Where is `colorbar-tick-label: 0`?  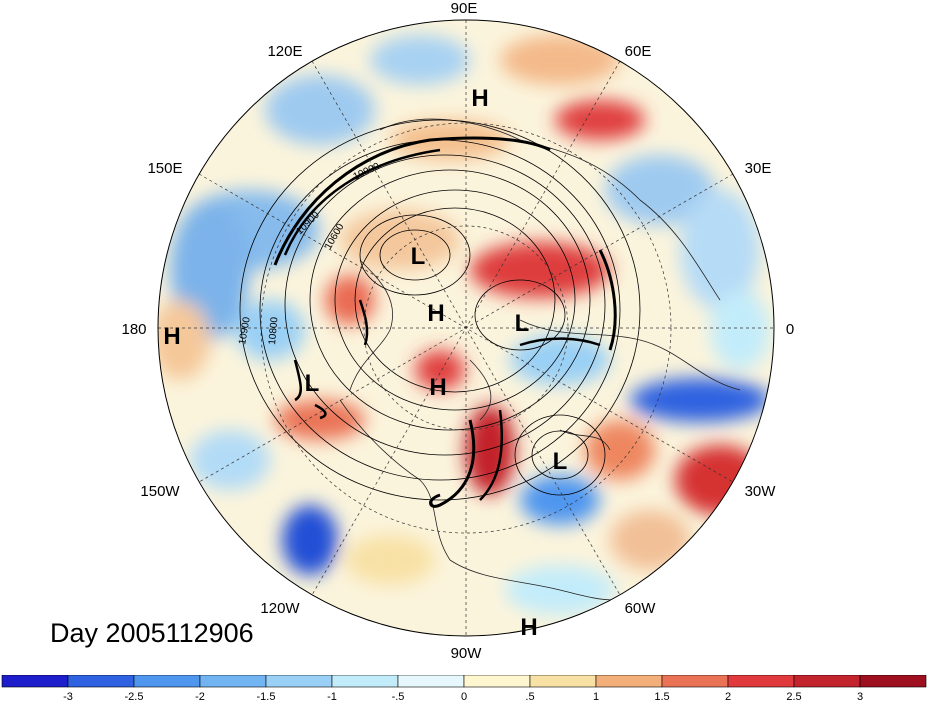
colorbar-tick-label: 0 is located at coordinates (464, 696).